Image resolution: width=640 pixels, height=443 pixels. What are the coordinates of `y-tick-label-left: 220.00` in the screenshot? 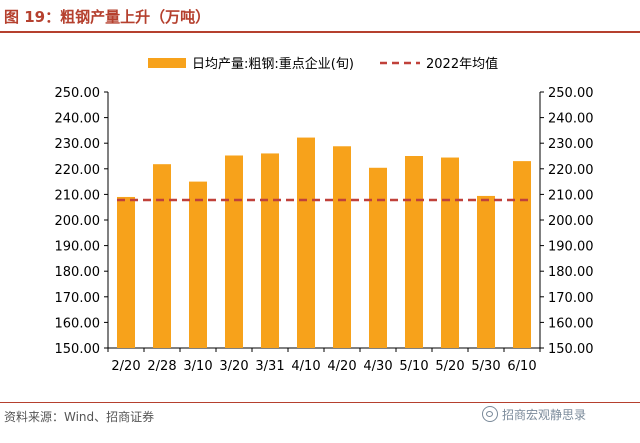 It's located at (78, 170).